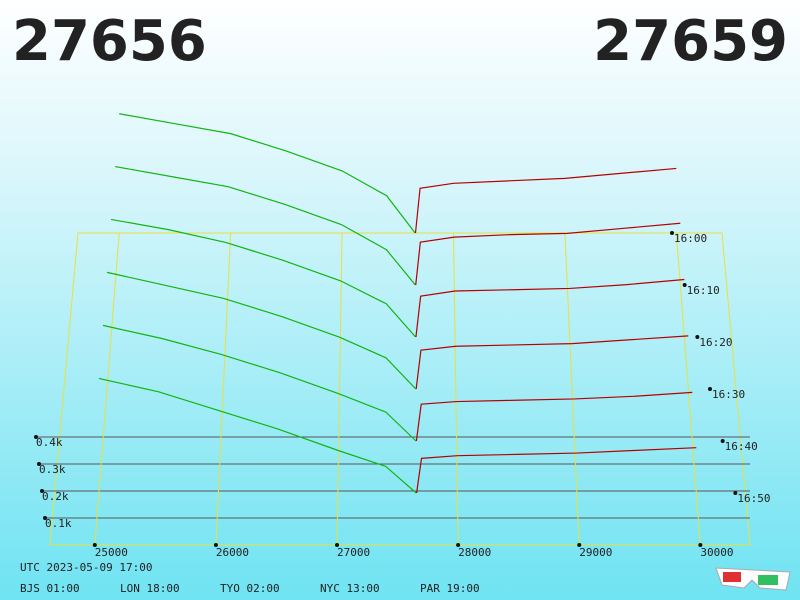  What do you see at coordinates (58, 523) in the screenshot?
I see `y-tick-label: 0.1k` at bounding box center [58, 523].